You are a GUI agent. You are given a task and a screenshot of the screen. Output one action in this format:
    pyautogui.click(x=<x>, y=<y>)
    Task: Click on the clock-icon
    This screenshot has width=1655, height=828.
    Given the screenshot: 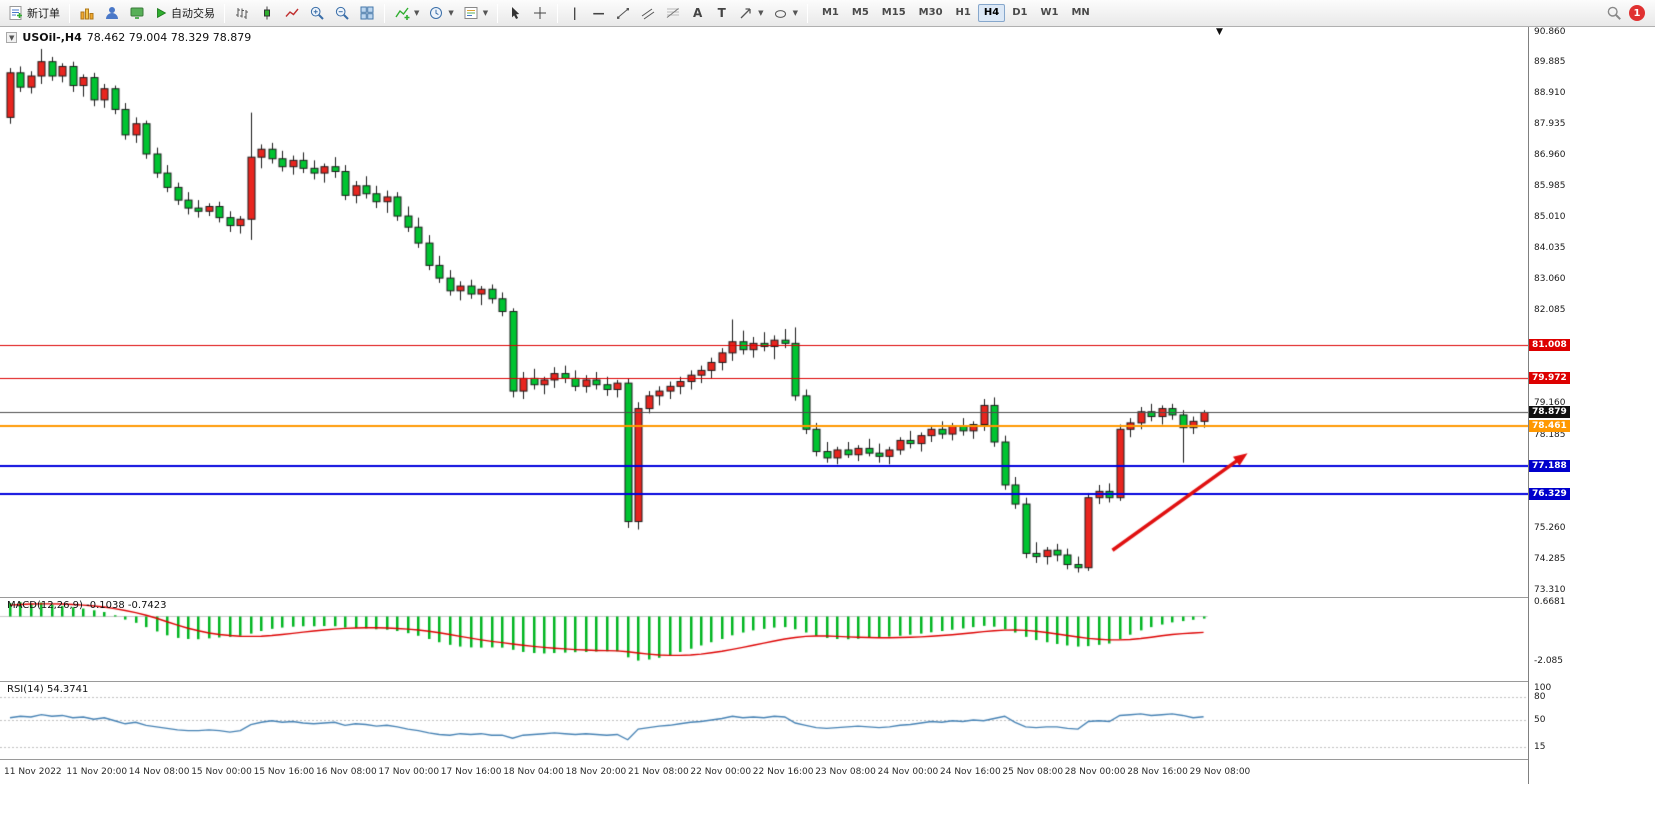 What is the action you would take?
    pyautogui.click(x=436, y=13)
    